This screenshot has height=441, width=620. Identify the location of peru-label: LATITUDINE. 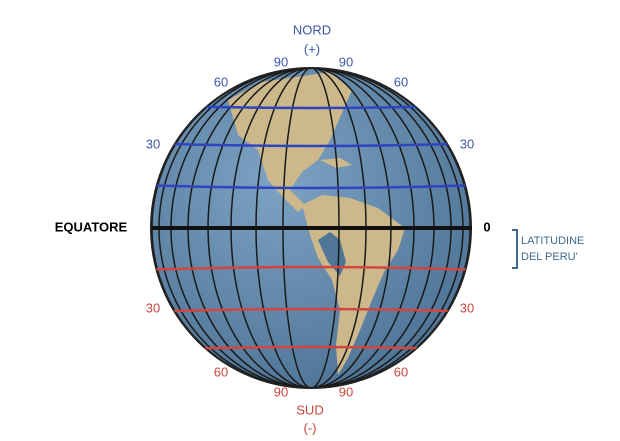
(552, 241).